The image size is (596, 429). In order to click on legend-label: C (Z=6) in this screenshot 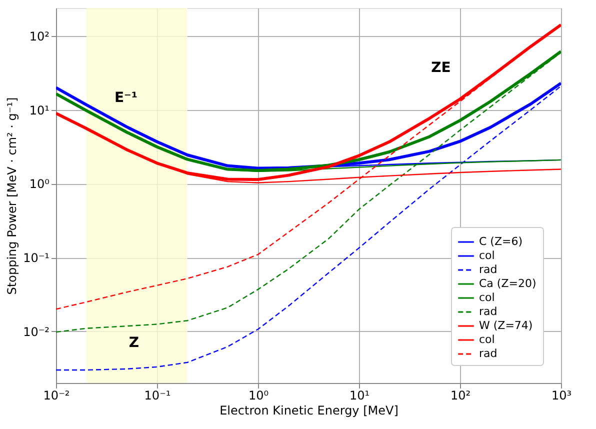, I will do `click(501, 241)`.